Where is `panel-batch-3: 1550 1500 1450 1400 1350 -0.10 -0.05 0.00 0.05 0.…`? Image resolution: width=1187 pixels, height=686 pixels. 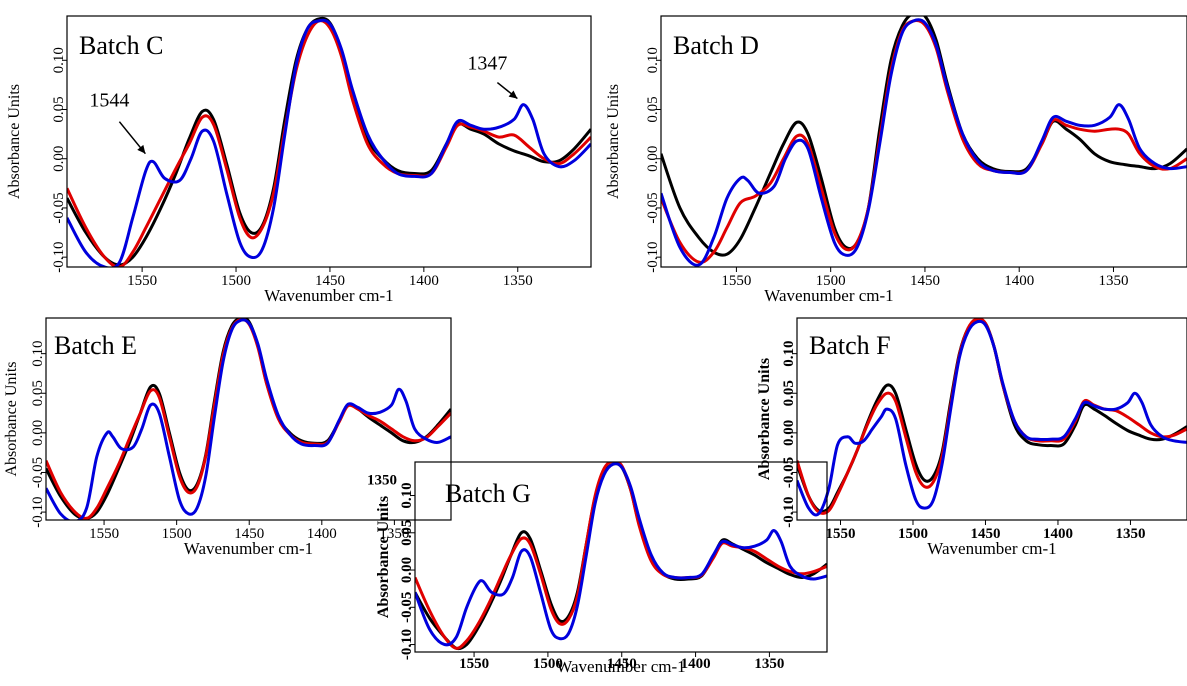
panel-batch-3: 1550 1500 1450 1400 1350 -0.10 -0.05 0.00 0.05 0.… is located at coordinates (971, 437).